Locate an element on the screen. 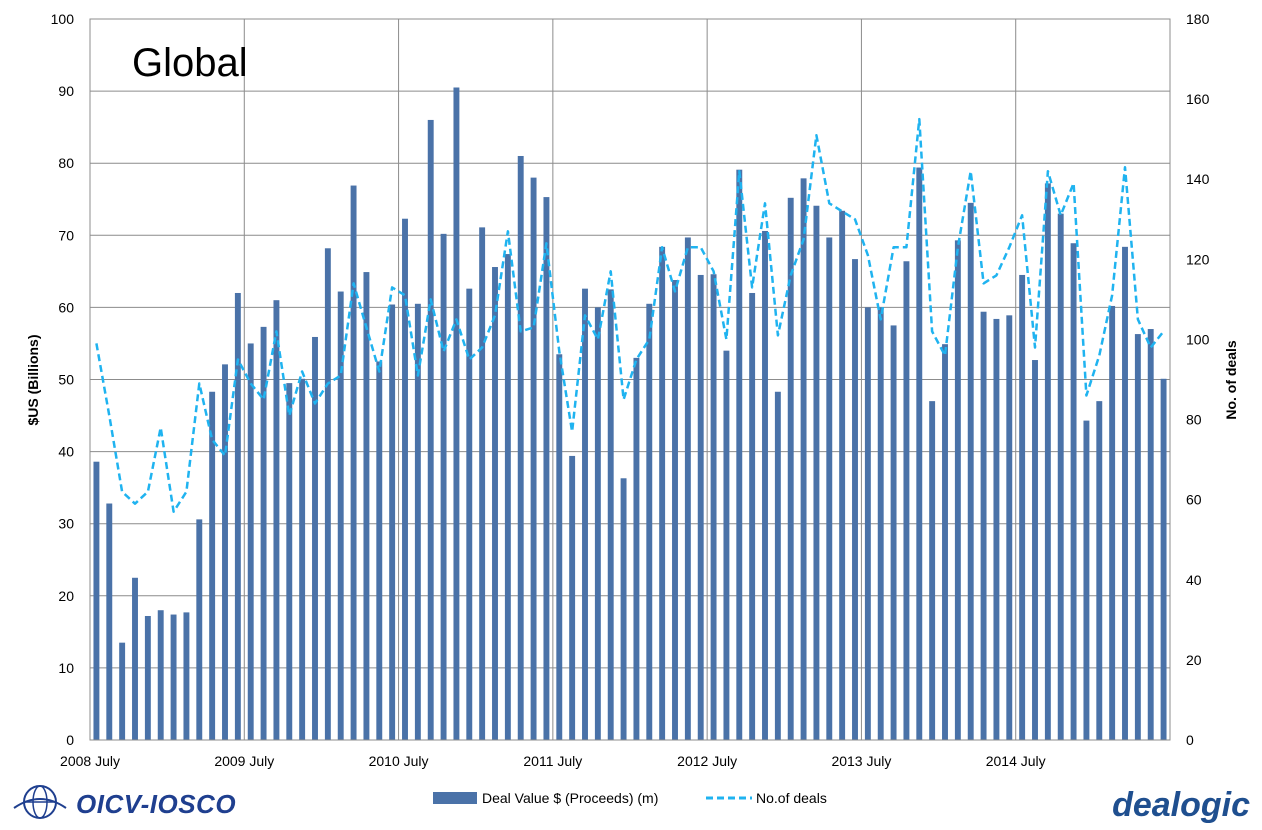  legend-label-bars: Deal Value $ (Proceeds) (m) is located at coordinates (570, 798).